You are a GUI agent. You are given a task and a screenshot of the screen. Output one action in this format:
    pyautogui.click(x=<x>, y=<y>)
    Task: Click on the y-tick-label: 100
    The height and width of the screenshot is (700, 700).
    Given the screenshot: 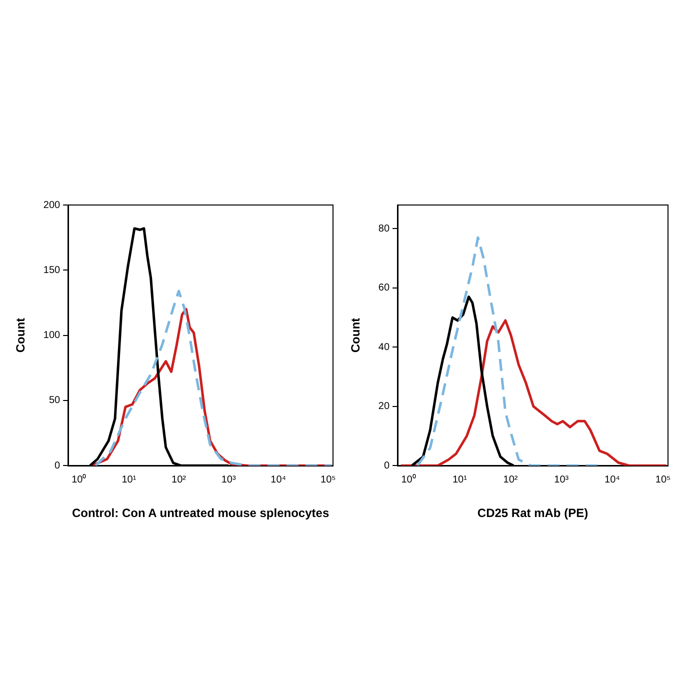 What is the action you would take?
    pyautogui.click(x=52, y=336)
    